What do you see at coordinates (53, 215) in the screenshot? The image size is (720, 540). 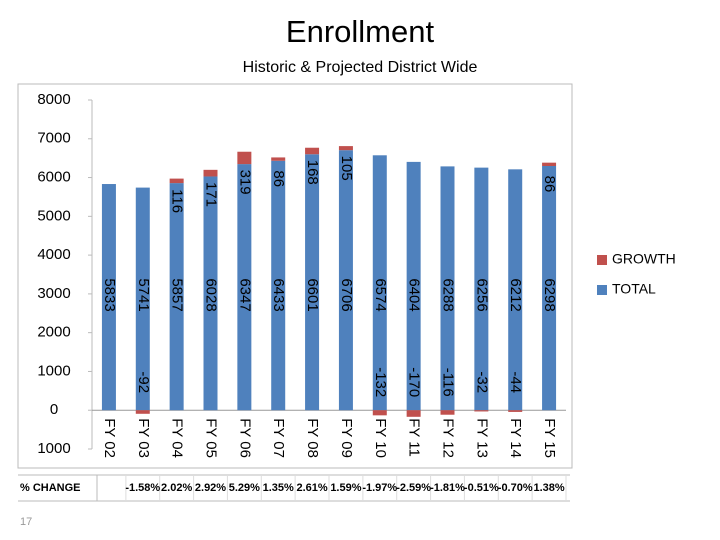 I see `y-tick-label: 5000` at bounding box center [53, 215].